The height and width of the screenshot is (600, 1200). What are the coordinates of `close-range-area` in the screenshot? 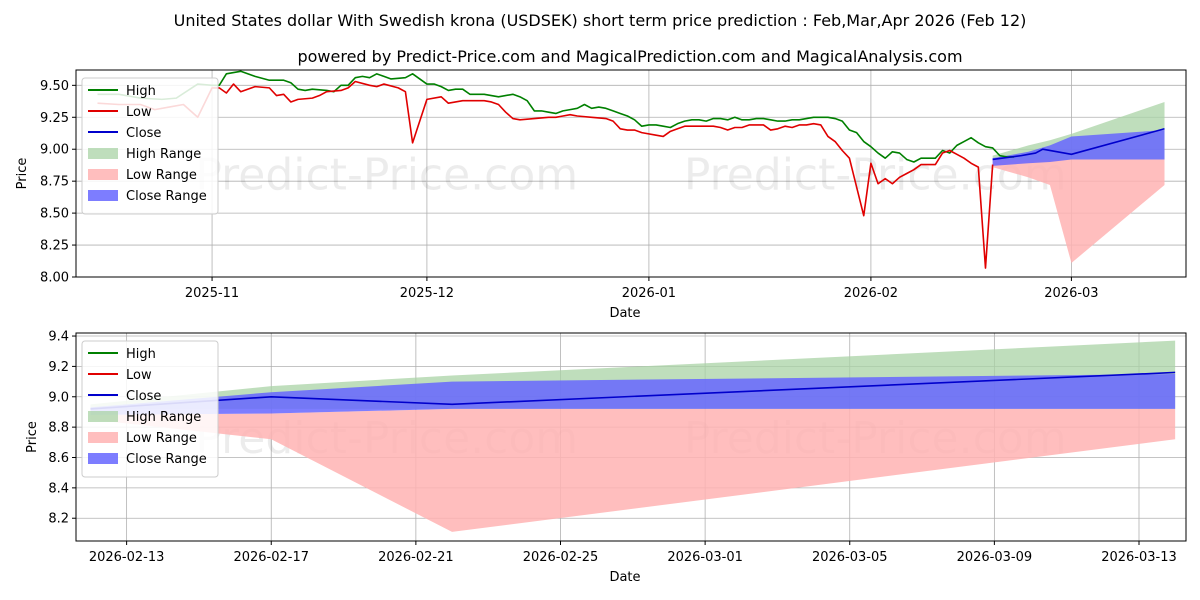 It's located at (1078, 148).